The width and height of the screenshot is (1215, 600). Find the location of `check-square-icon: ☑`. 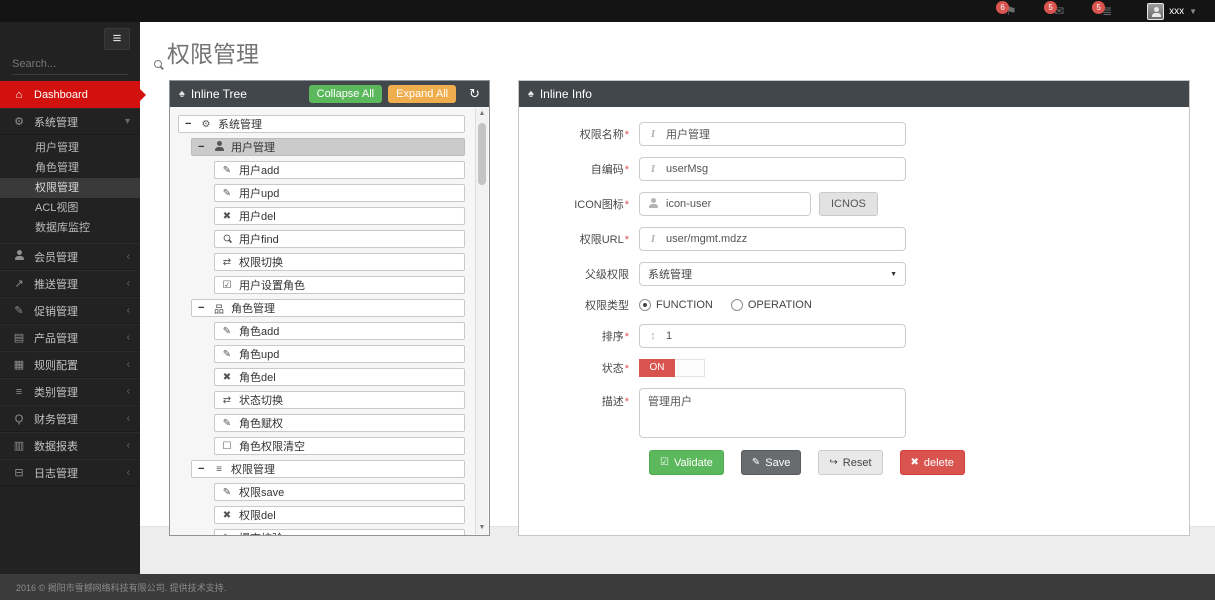

check-square-icon: ☑ is located at coordinates (664, 462).